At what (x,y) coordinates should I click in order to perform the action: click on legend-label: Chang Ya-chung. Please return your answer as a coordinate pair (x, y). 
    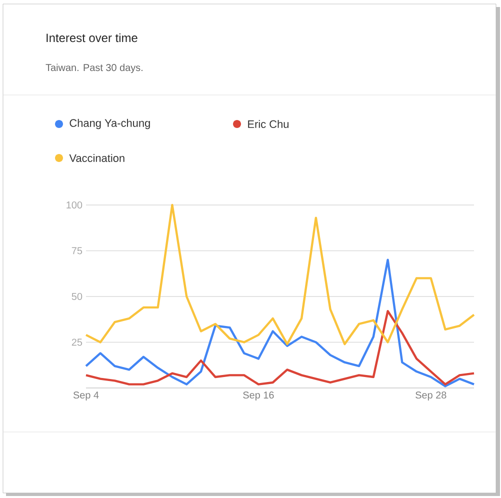
    Looking at the image, I should click on (110, 124).